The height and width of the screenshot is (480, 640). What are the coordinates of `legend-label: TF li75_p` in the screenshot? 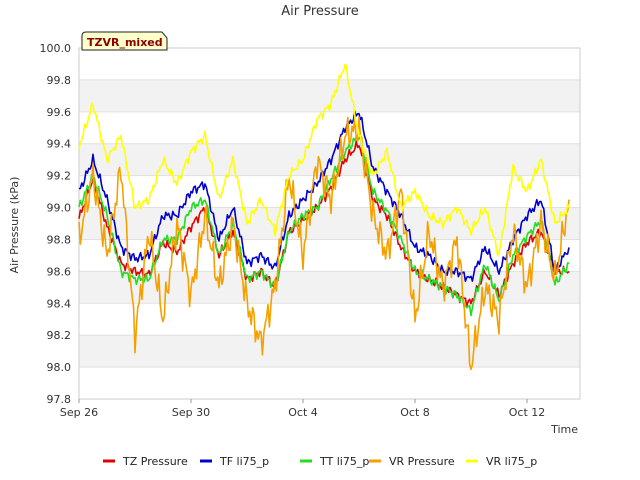 It's located at (244, 461).